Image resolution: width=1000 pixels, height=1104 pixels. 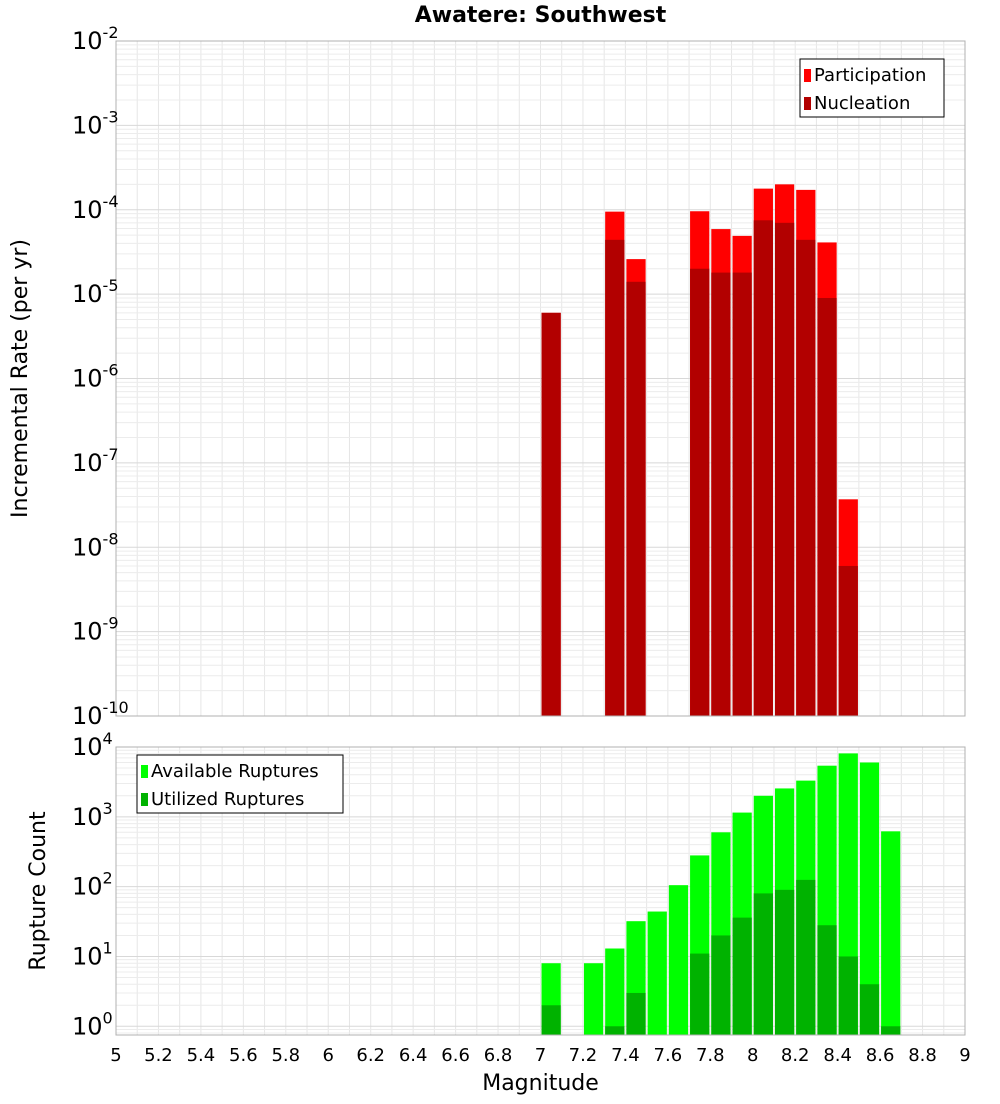 What do you see at coordinates (92, 954) in the screenshot?
I see `y-tick-label: 10¹` at bounding box center [92, 954].